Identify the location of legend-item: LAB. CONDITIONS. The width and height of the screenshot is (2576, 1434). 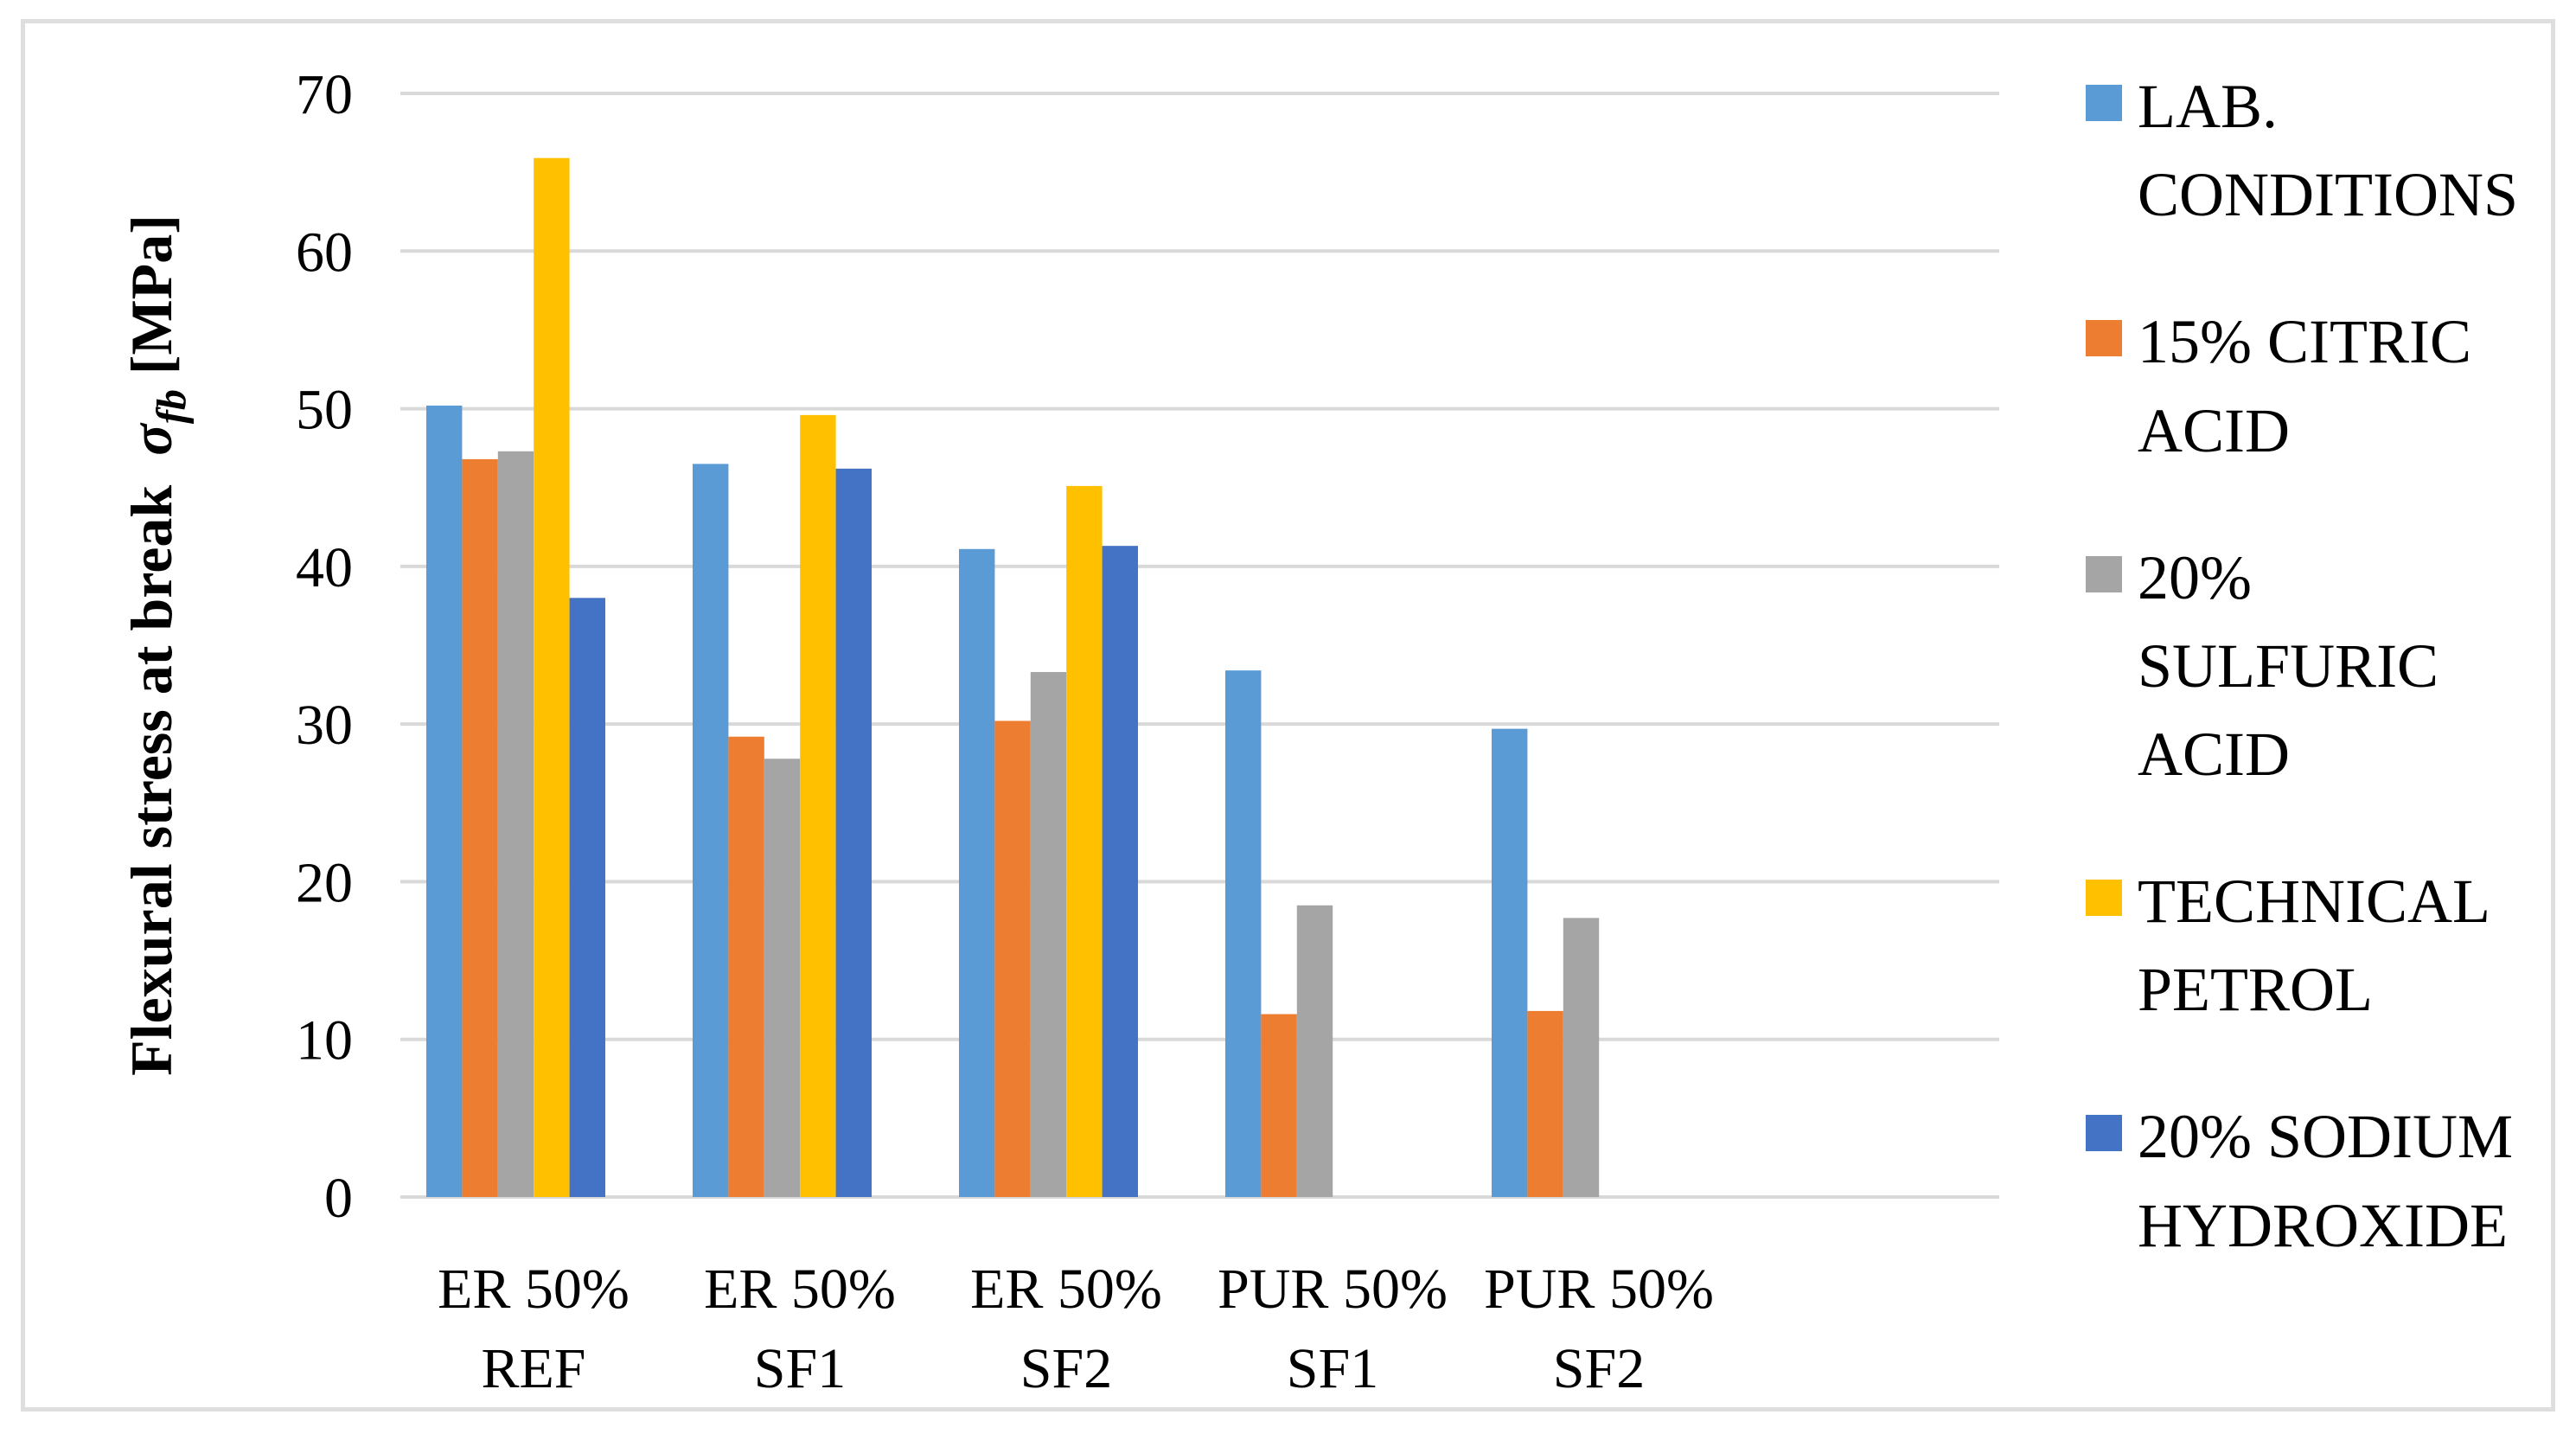
(2320, 150).